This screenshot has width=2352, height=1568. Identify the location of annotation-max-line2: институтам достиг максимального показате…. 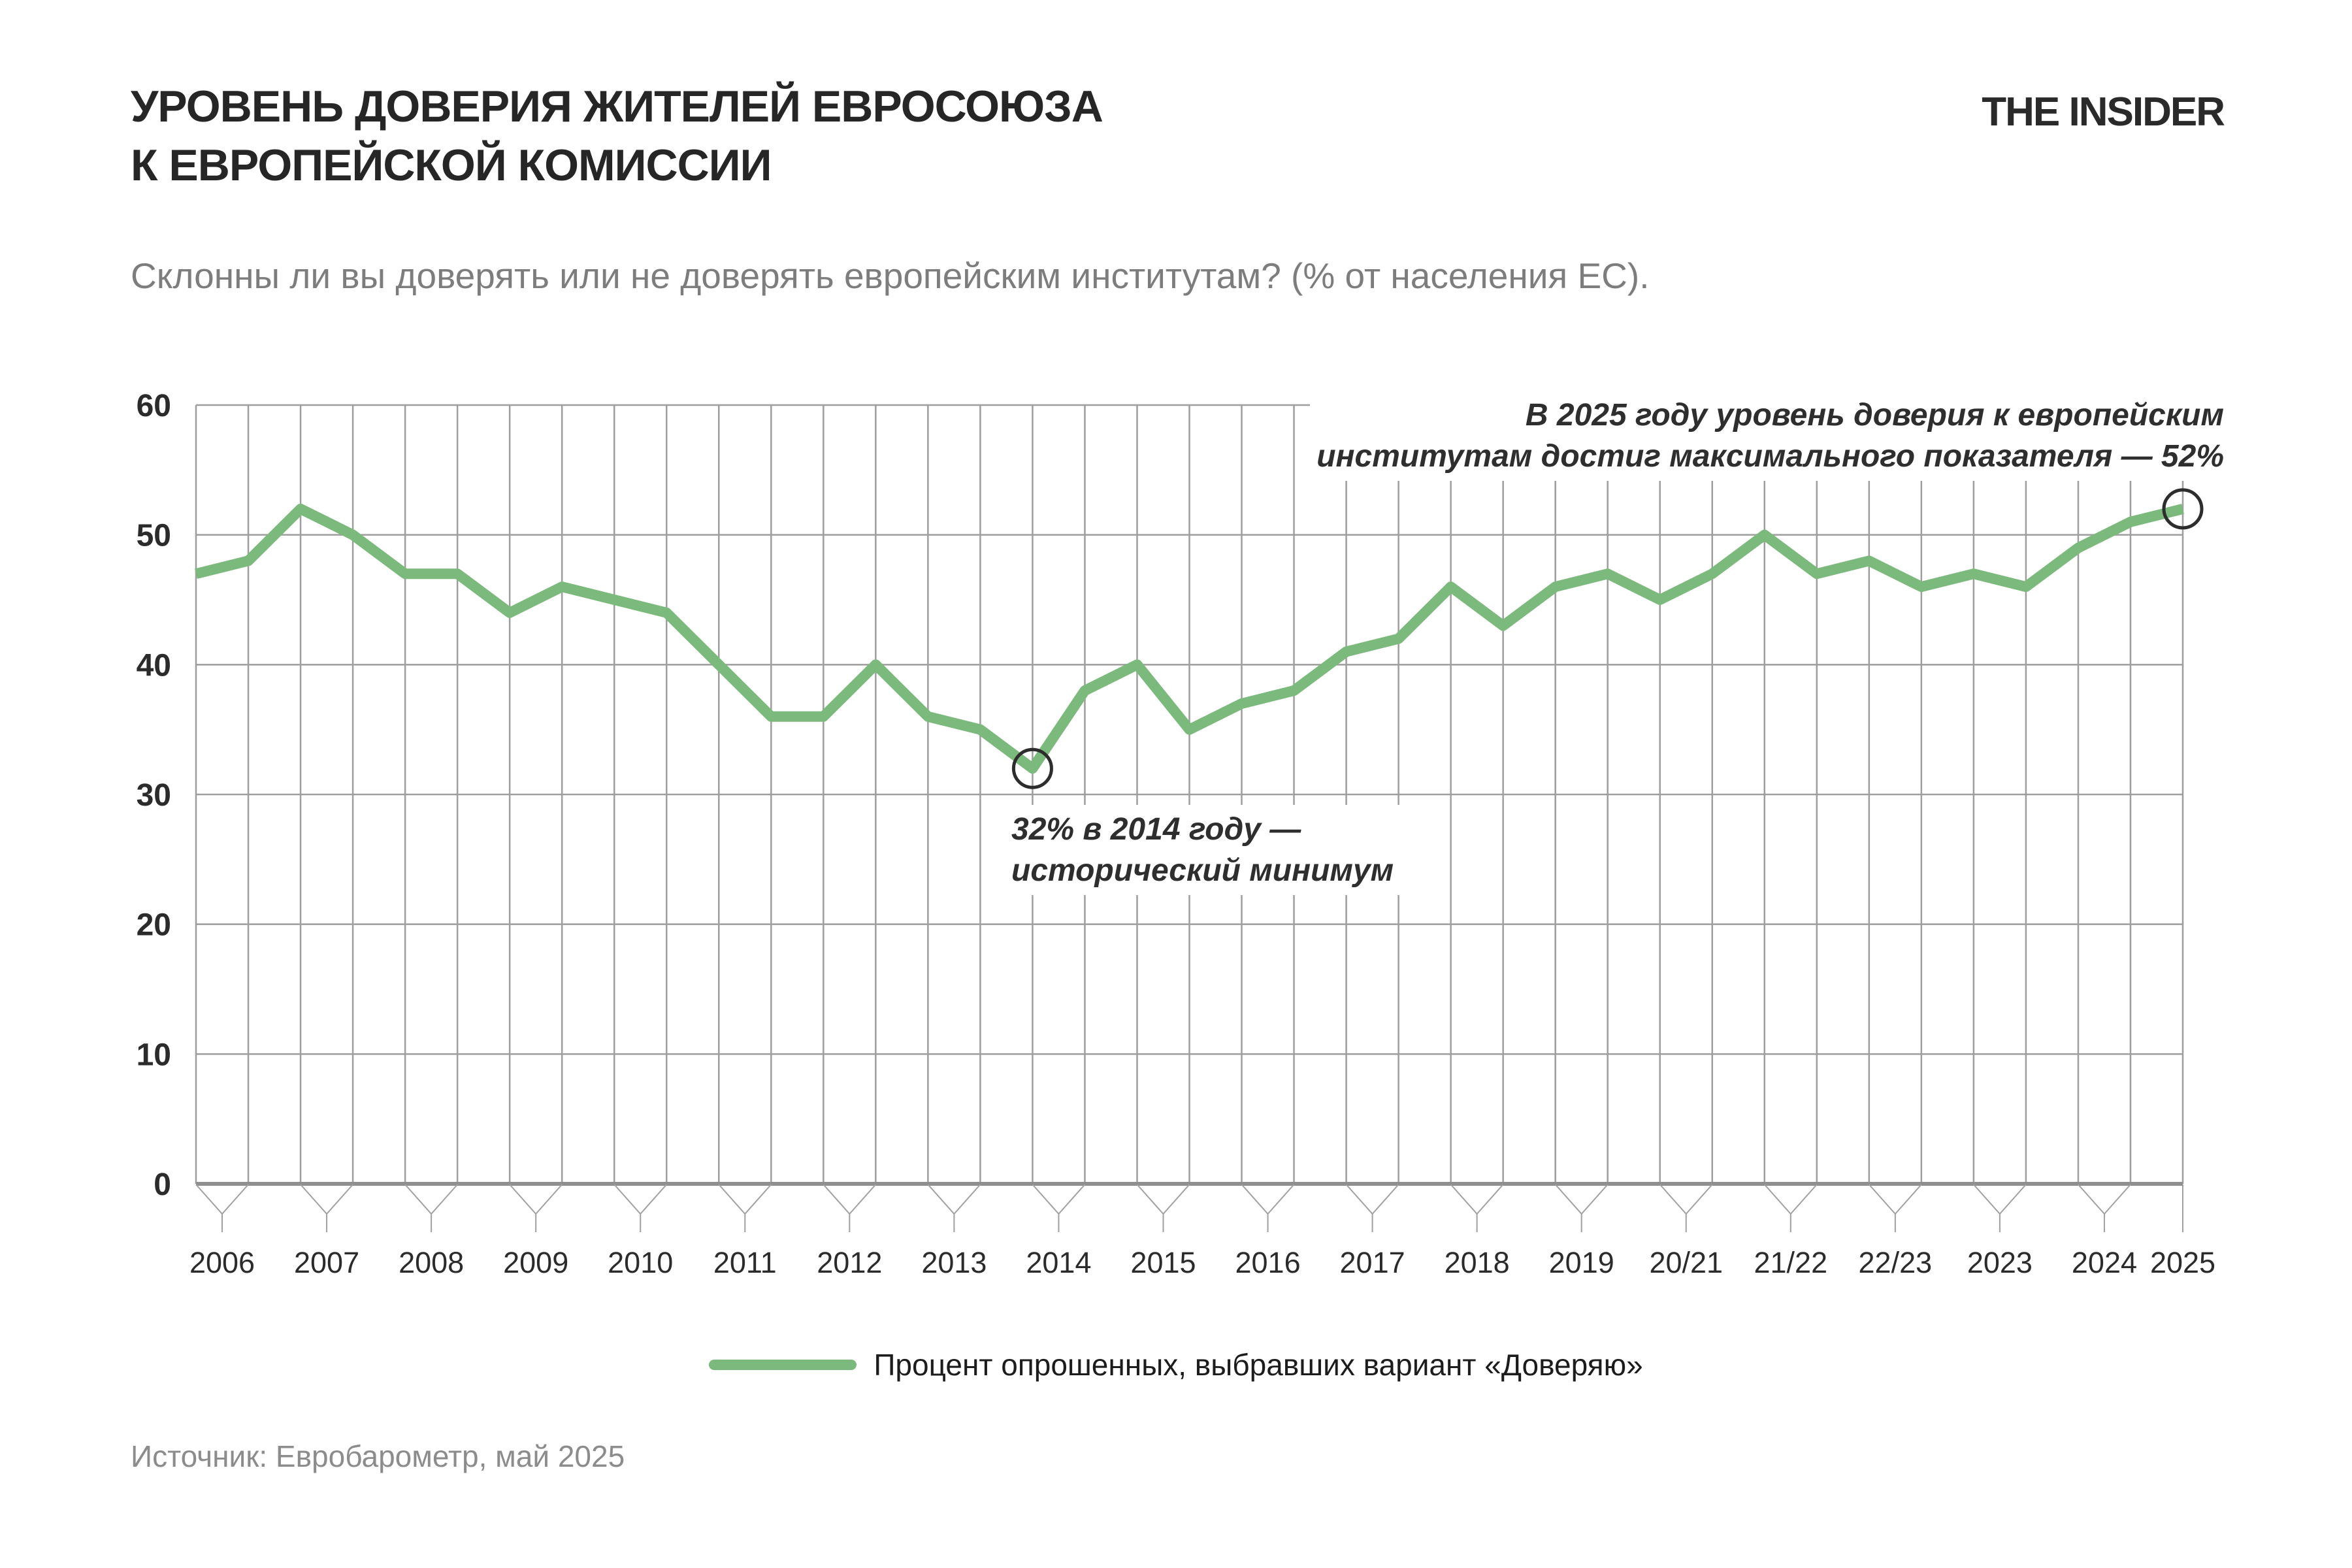
(1770, 456).